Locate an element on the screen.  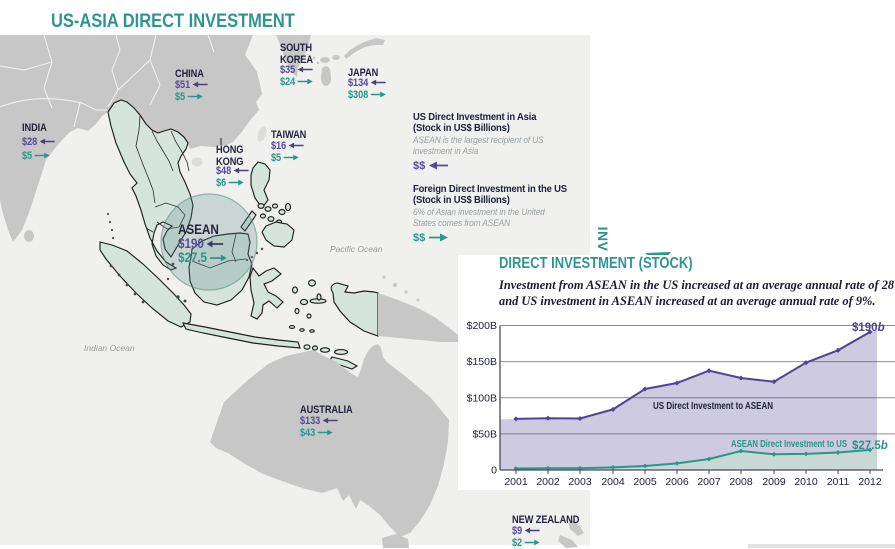
svg-text: $27.5b is located at coordinates (870, 446).